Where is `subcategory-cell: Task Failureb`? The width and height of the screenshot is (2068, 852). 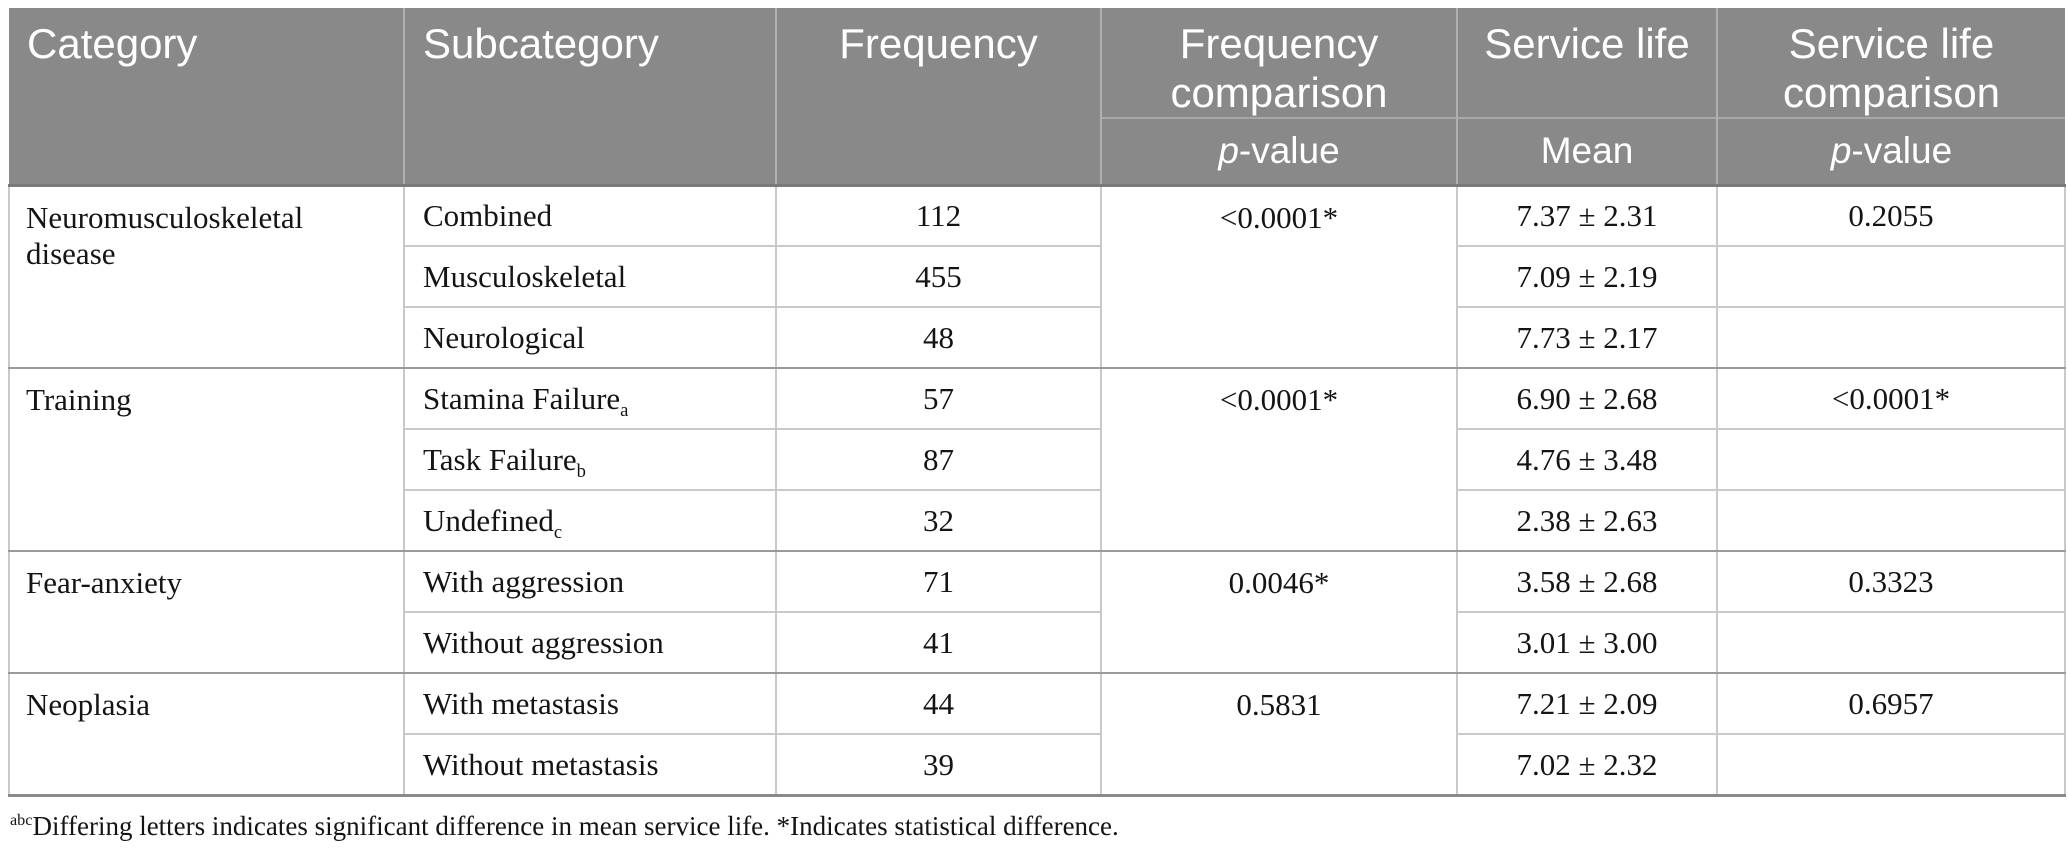 subcategory-cell: Task Failureb is located at coordinates (590, 460).